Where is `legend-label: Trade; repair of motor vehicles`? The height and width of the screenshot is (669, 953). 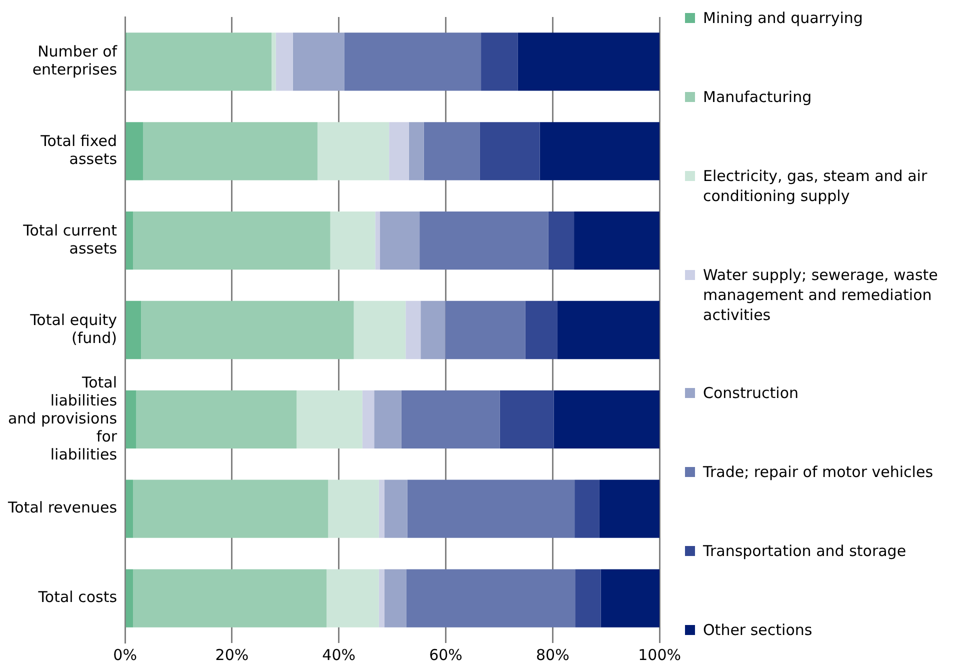
legend-label: Trade; repair of motor vehicles is located at coordinates (818, 472).